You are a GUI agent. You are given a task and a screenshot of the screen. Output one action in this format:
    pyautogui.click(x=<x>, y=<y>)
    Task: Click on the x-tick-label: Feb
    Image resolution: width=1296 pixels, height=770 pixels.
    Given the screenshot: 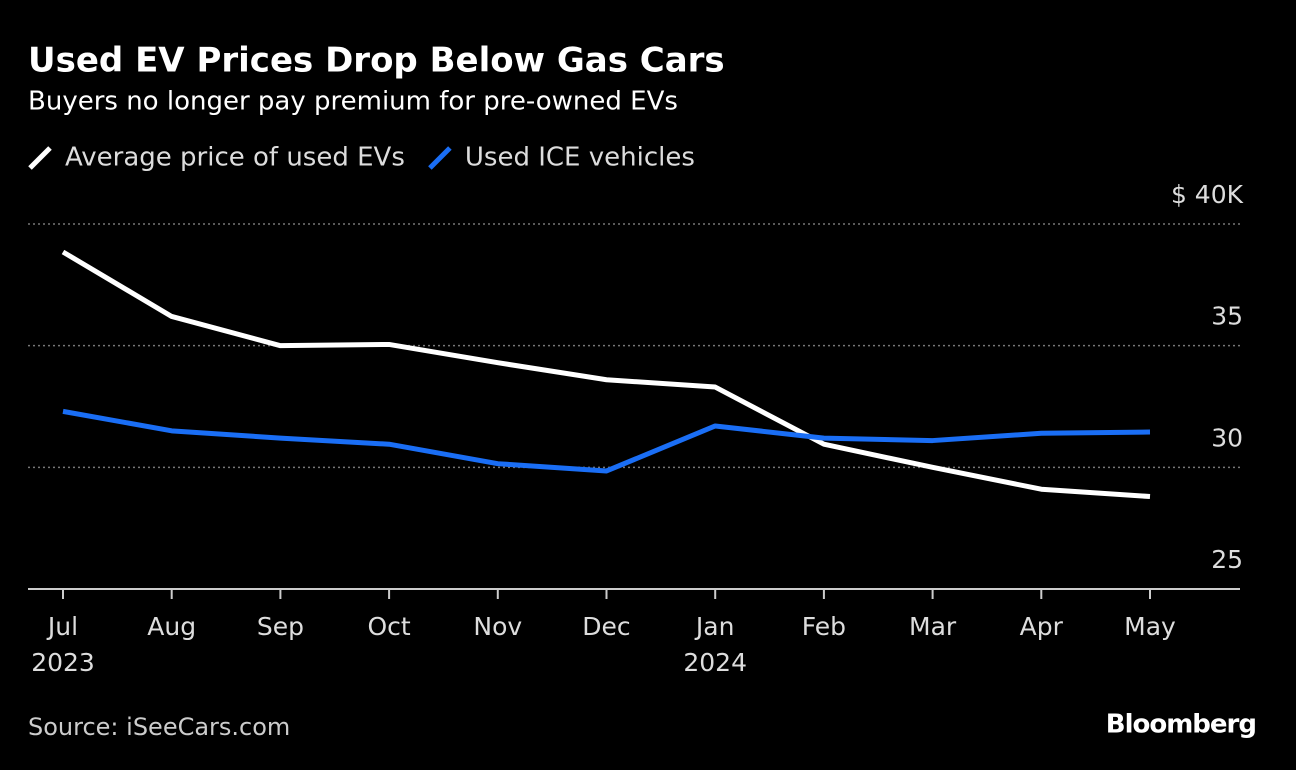 What is the action you would take?
    pyautogui.click(x=824, y=626)
    